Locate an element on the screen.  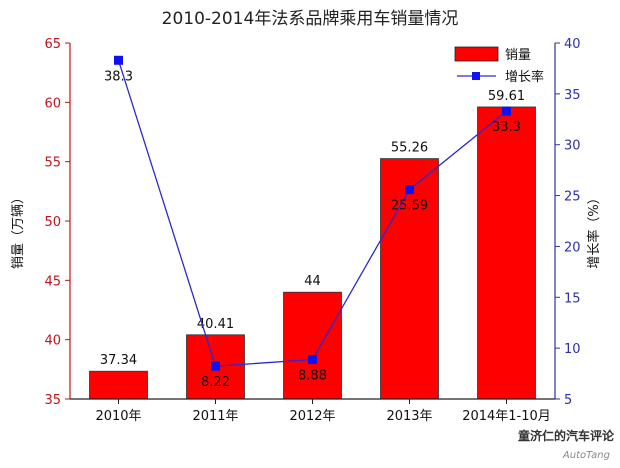
growth-value-label: 8.88 is located at coordinates (312, 376).